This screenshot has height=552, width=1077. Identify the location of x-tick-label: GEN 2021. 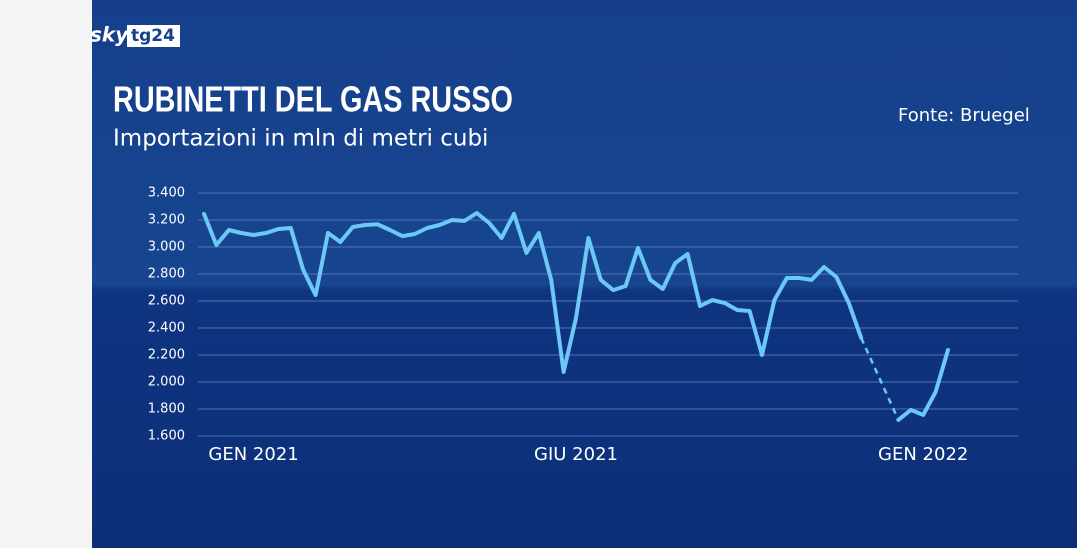
(253, 454).